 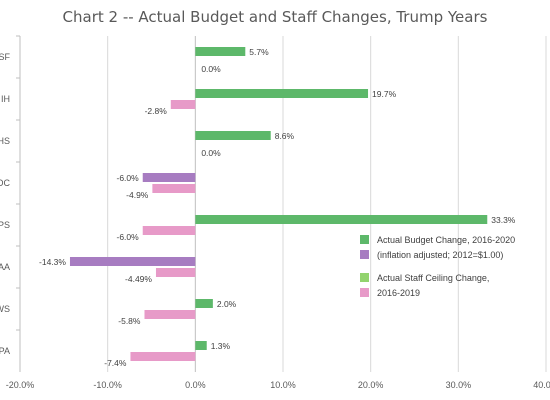 I want to click on x-tick-label: 20.0%, so click(x=371, y=385).